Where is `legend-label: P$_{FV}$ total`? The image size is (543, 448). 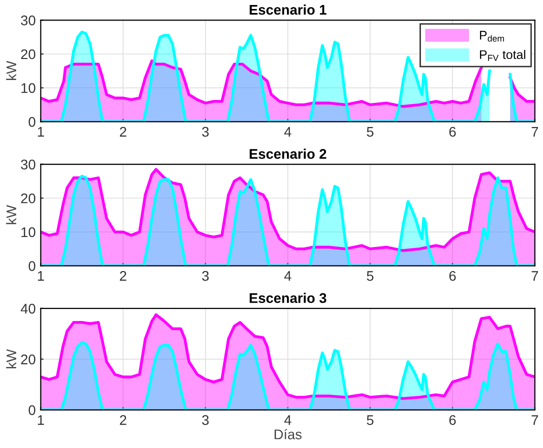
legend-label: P$_{FV}$ total is located at coordinates (503, 55).